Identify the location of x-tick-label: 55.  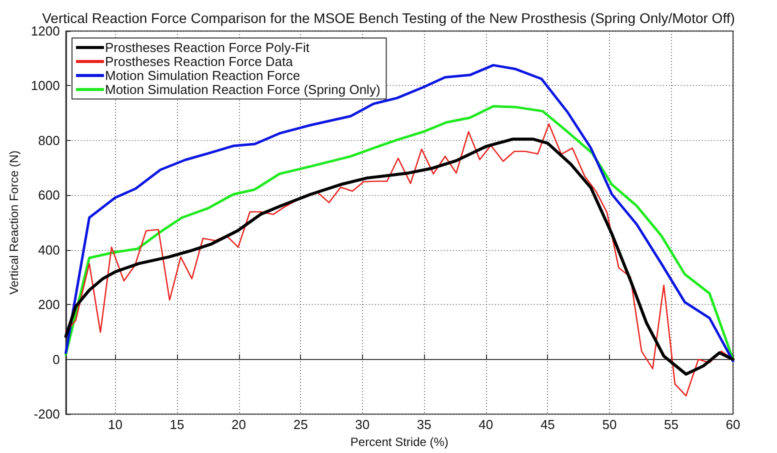
(671, 424).